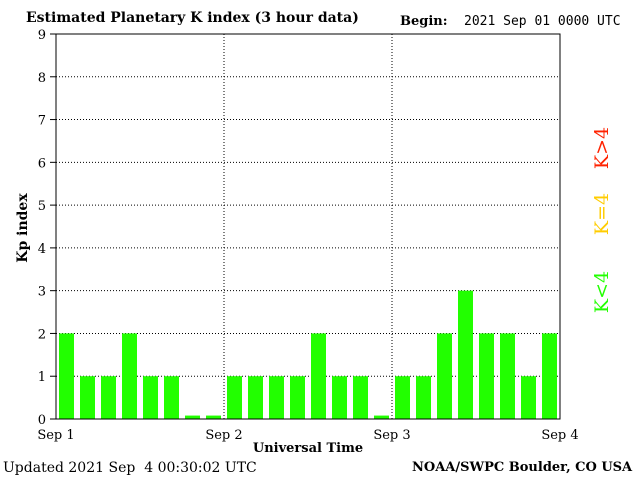  Describe the element at coordinates (602, 292) in the screenshot. I see `legend-entry: K<4` at that location.